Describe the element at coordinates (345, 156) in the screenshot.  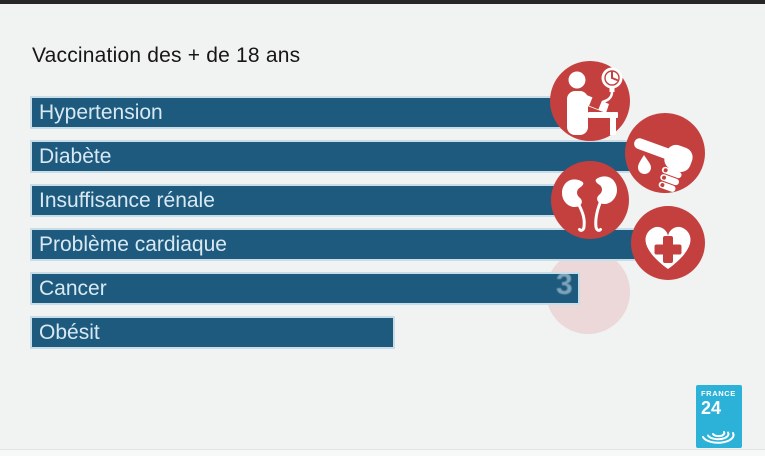
I see `bar-diabete: Diabète` at that location.